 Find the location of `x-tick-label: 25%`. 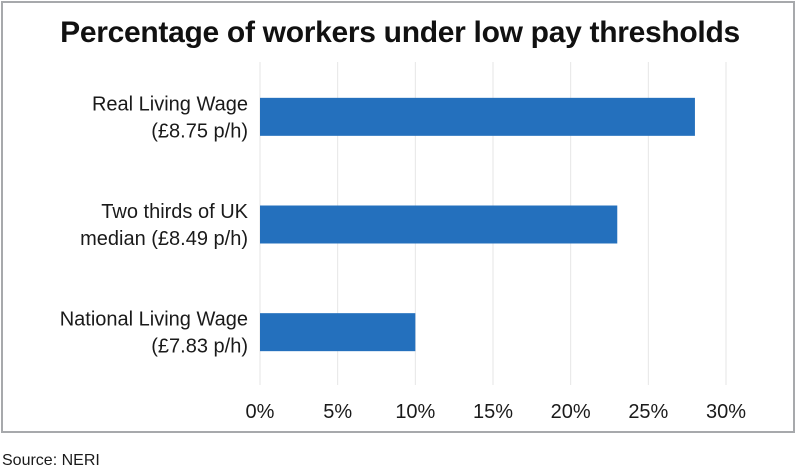

x-tick-label: 25% is located at coordinates (648, 412).